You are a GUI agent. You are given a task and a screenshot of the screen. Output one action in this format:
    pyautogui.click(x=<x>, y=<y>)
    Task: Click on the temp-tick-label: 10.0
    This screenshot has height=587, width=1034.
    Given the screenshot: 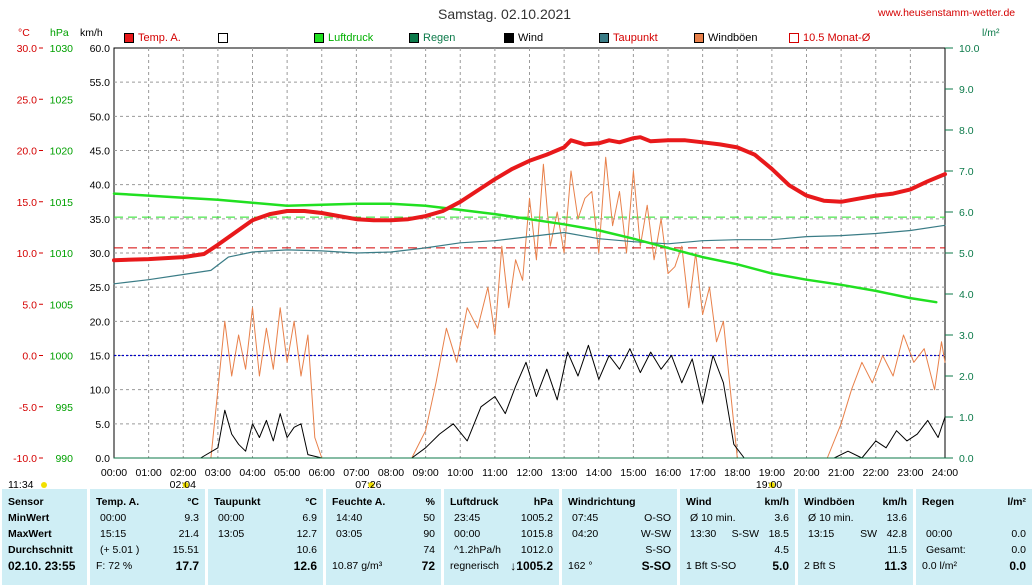 What is the action you would take?
    pyautogui.click(x=27, y=254)
    